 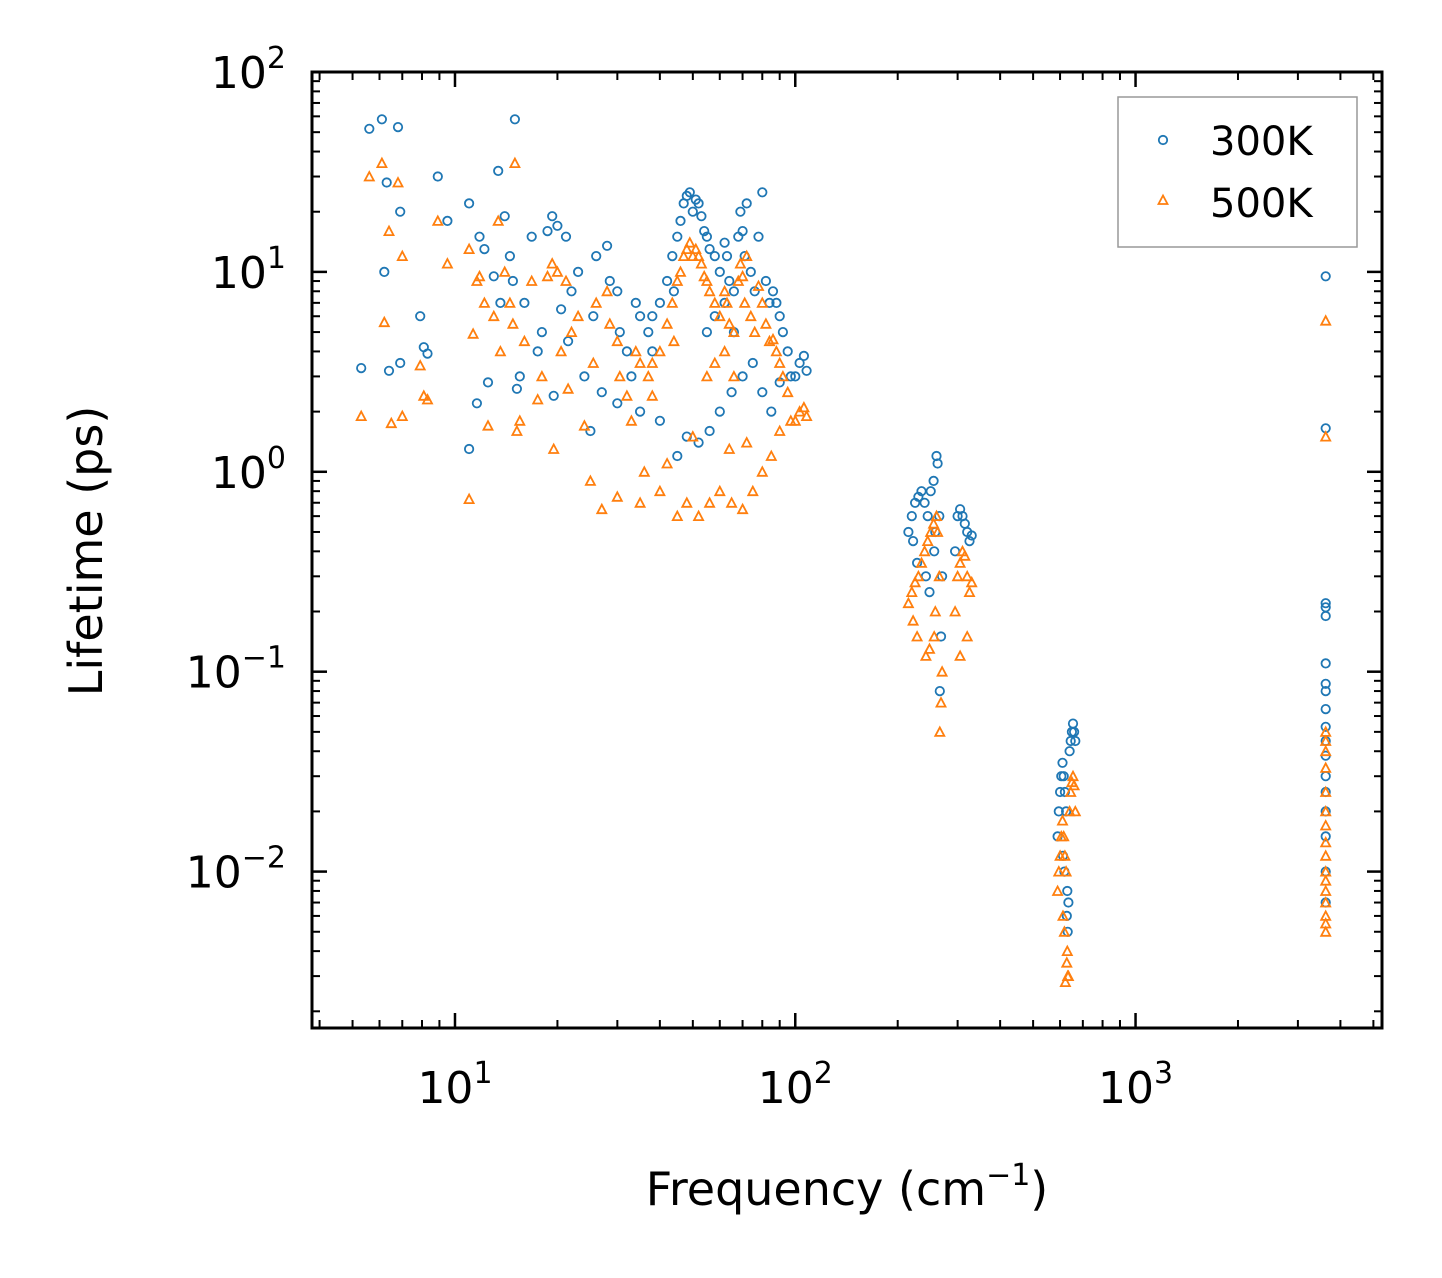 What do you see at coordinates (454, 1085) in the screenshot?
I see `x-tick-label: 101` at bounding box center [454, 1085].